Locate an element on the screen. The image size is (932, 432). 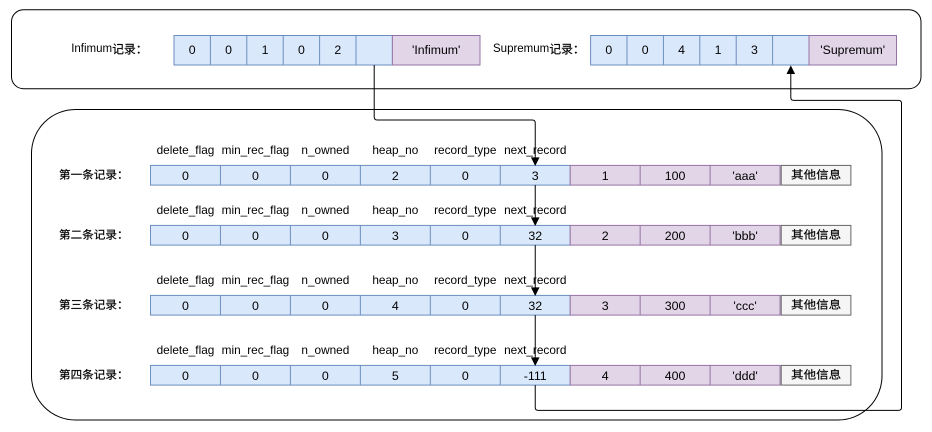
svg-text: 'bbb' is located at coordinates (744, 236).